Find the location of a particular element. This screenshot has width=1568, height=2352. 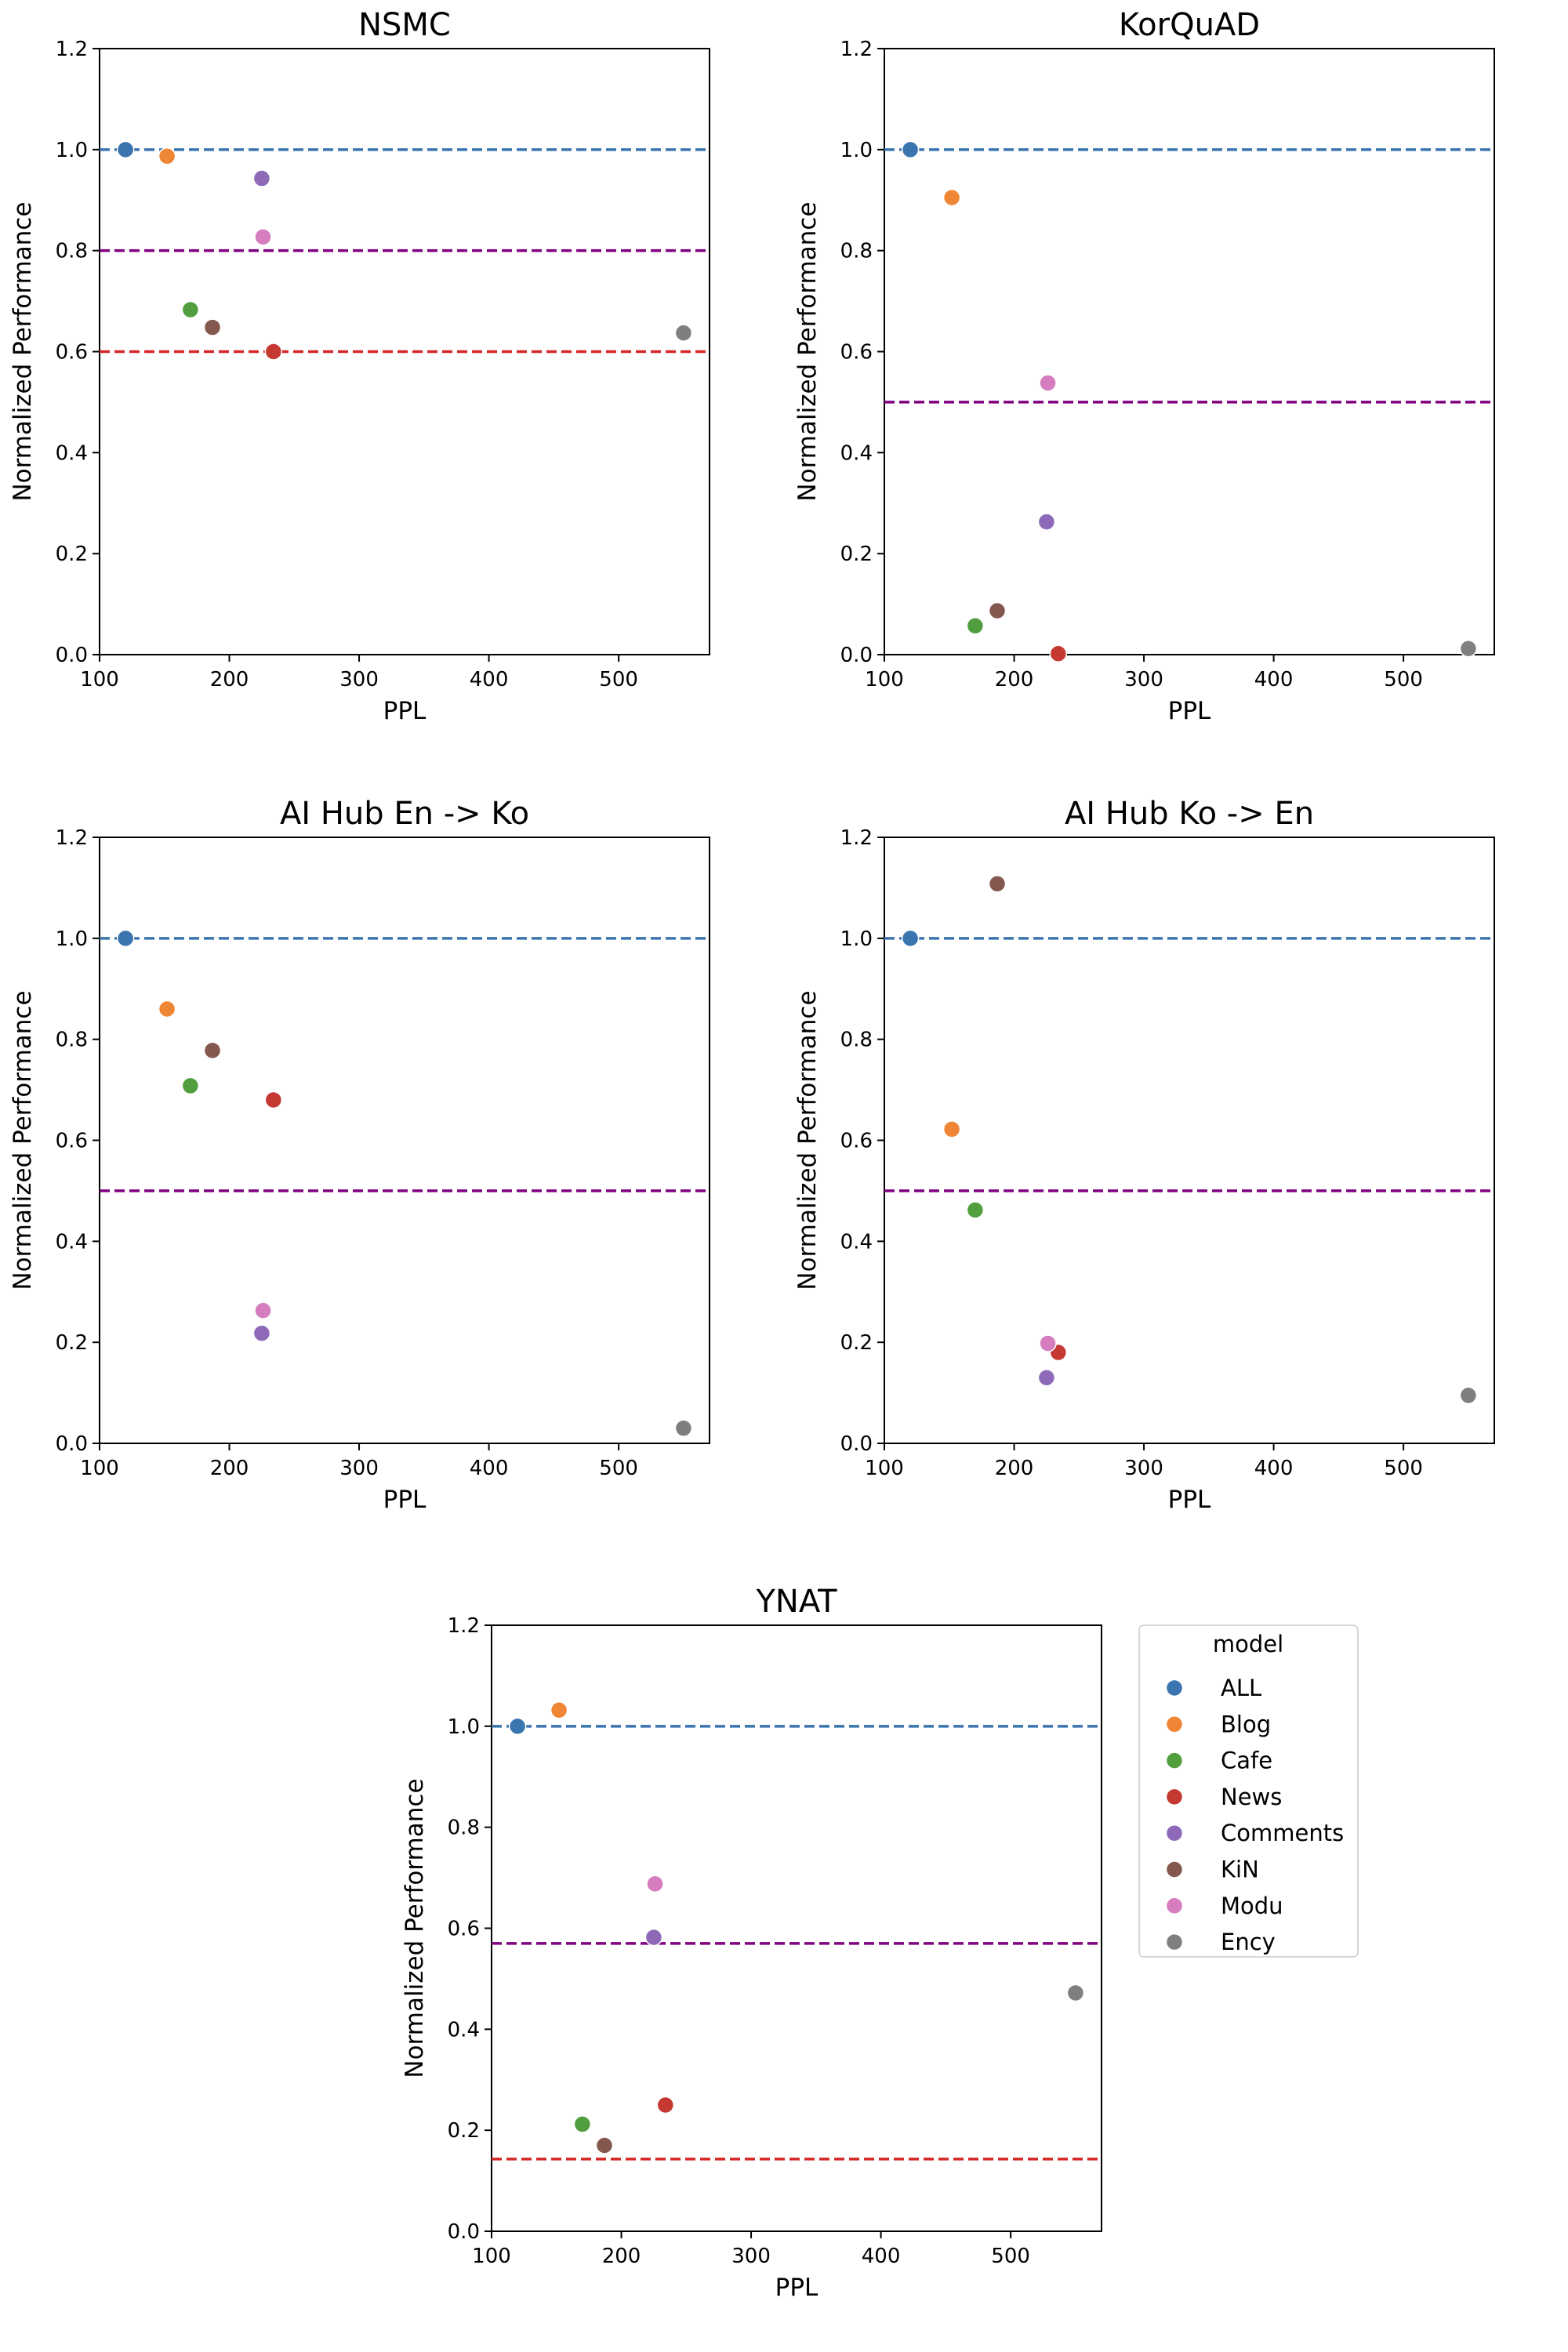

legend-label: KiN is located at coordinates (1240, 1870).